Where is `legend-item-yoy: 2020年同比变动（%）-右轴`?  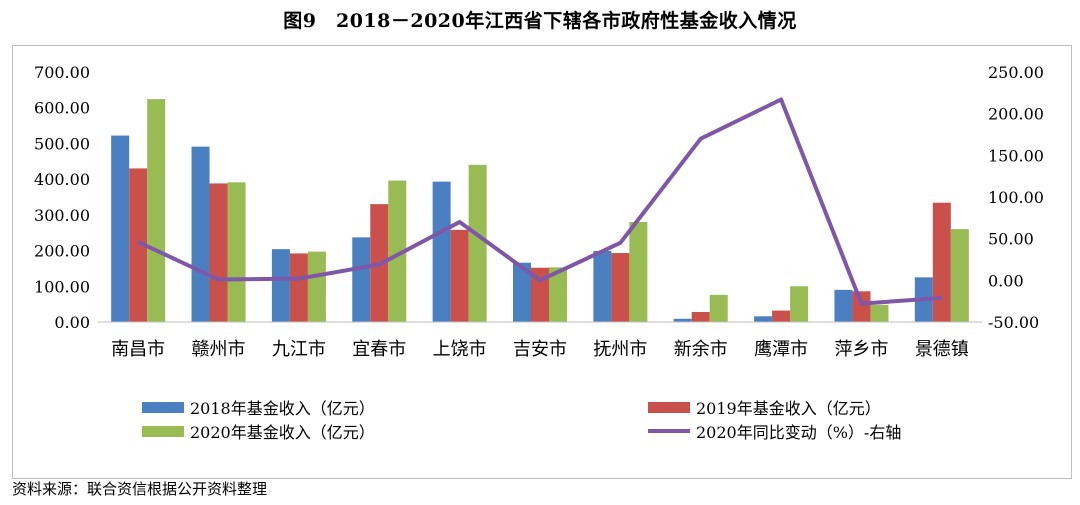
legend-item-yoy: 2020年同比变动（%）-右轴 is located at coordinates (774, 431).